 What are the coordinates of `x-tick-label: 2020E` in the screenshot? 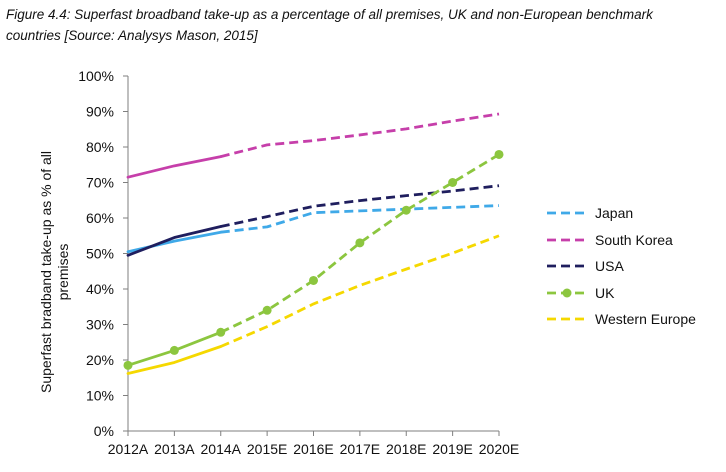 It's located at (499, 449).